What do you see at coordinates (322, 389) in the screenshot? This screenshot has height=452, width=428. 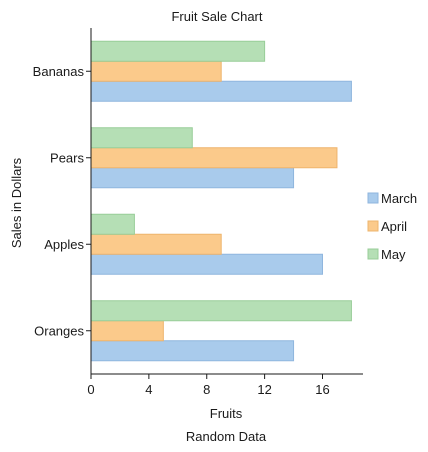 I see `x-tick-label: 16` at bounding box center [322, 389].